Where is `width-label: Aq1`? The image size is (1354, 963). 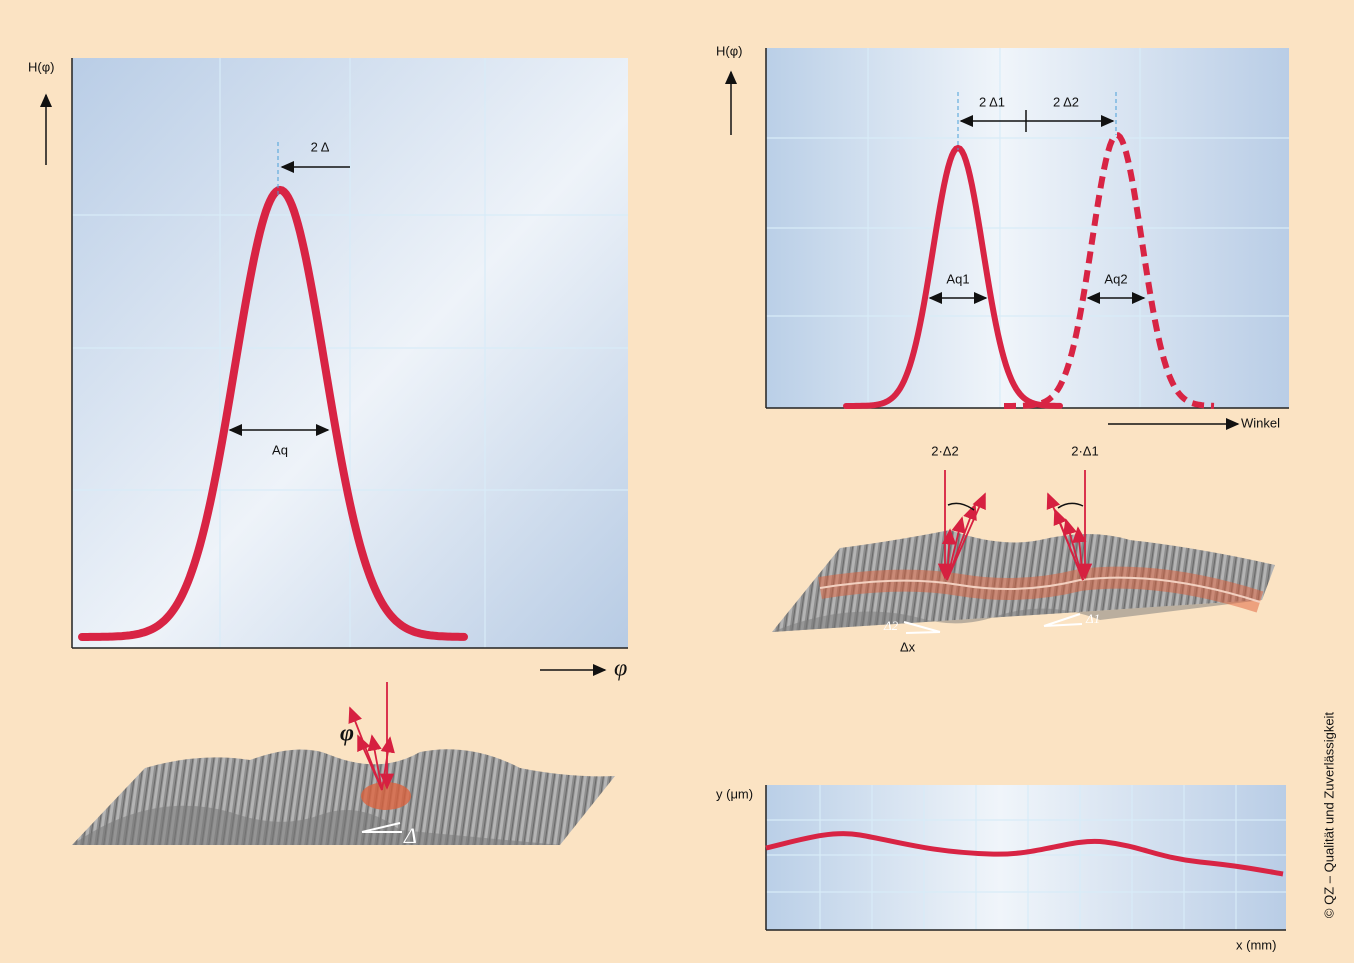
width-label: Aq1 is located at coordinates (957, 278).